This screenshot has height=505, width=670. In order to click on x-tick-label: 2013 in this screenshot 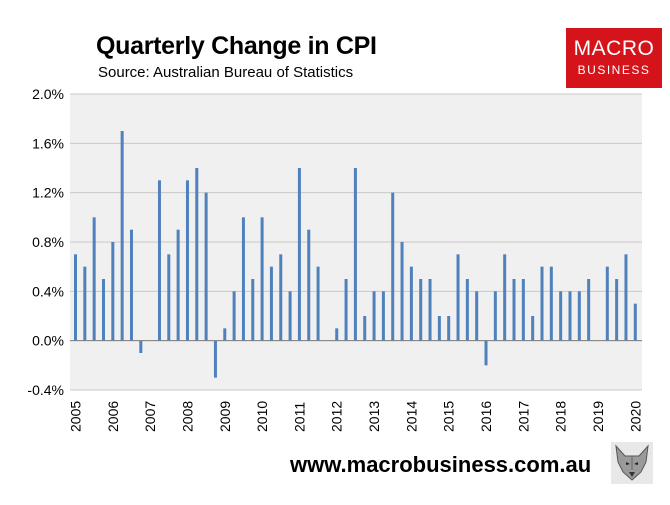, I will do `click(374, 416)`.